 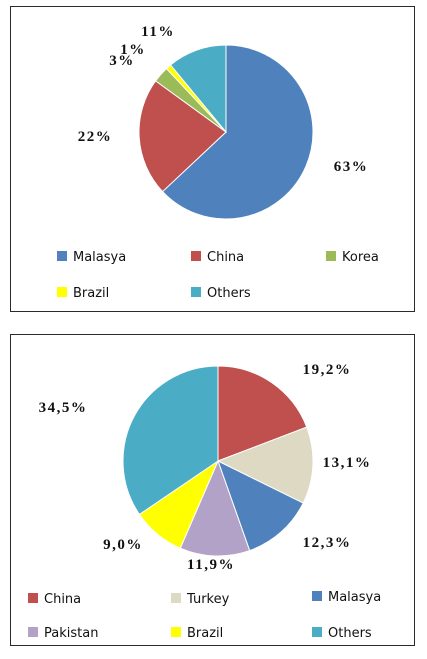 I want to click on legend-item-turkey: Turkey, so click(x=200, y=599).